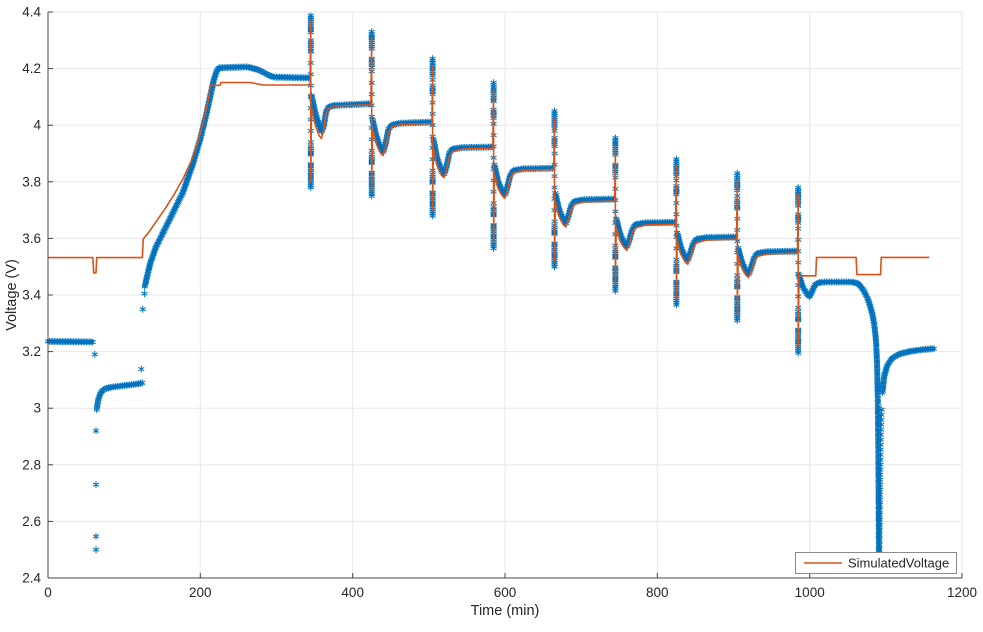 Image resolution: width=983 pixels, height=632 pixels. I want to click on x-tick-label: 1000, so click(810, 592).